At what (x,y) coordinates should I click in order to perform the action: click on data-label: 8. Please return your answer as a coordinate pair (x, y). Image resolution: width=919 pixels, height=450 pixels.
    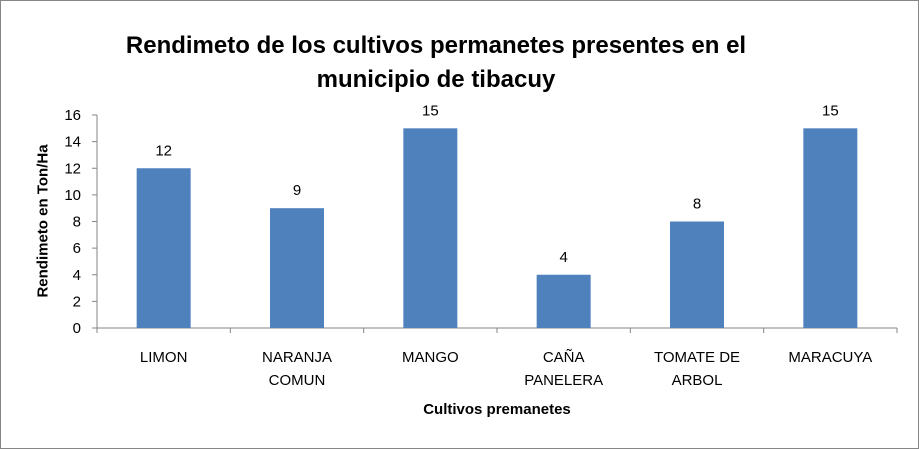
    Looking at the image, I should click on (697, 204).